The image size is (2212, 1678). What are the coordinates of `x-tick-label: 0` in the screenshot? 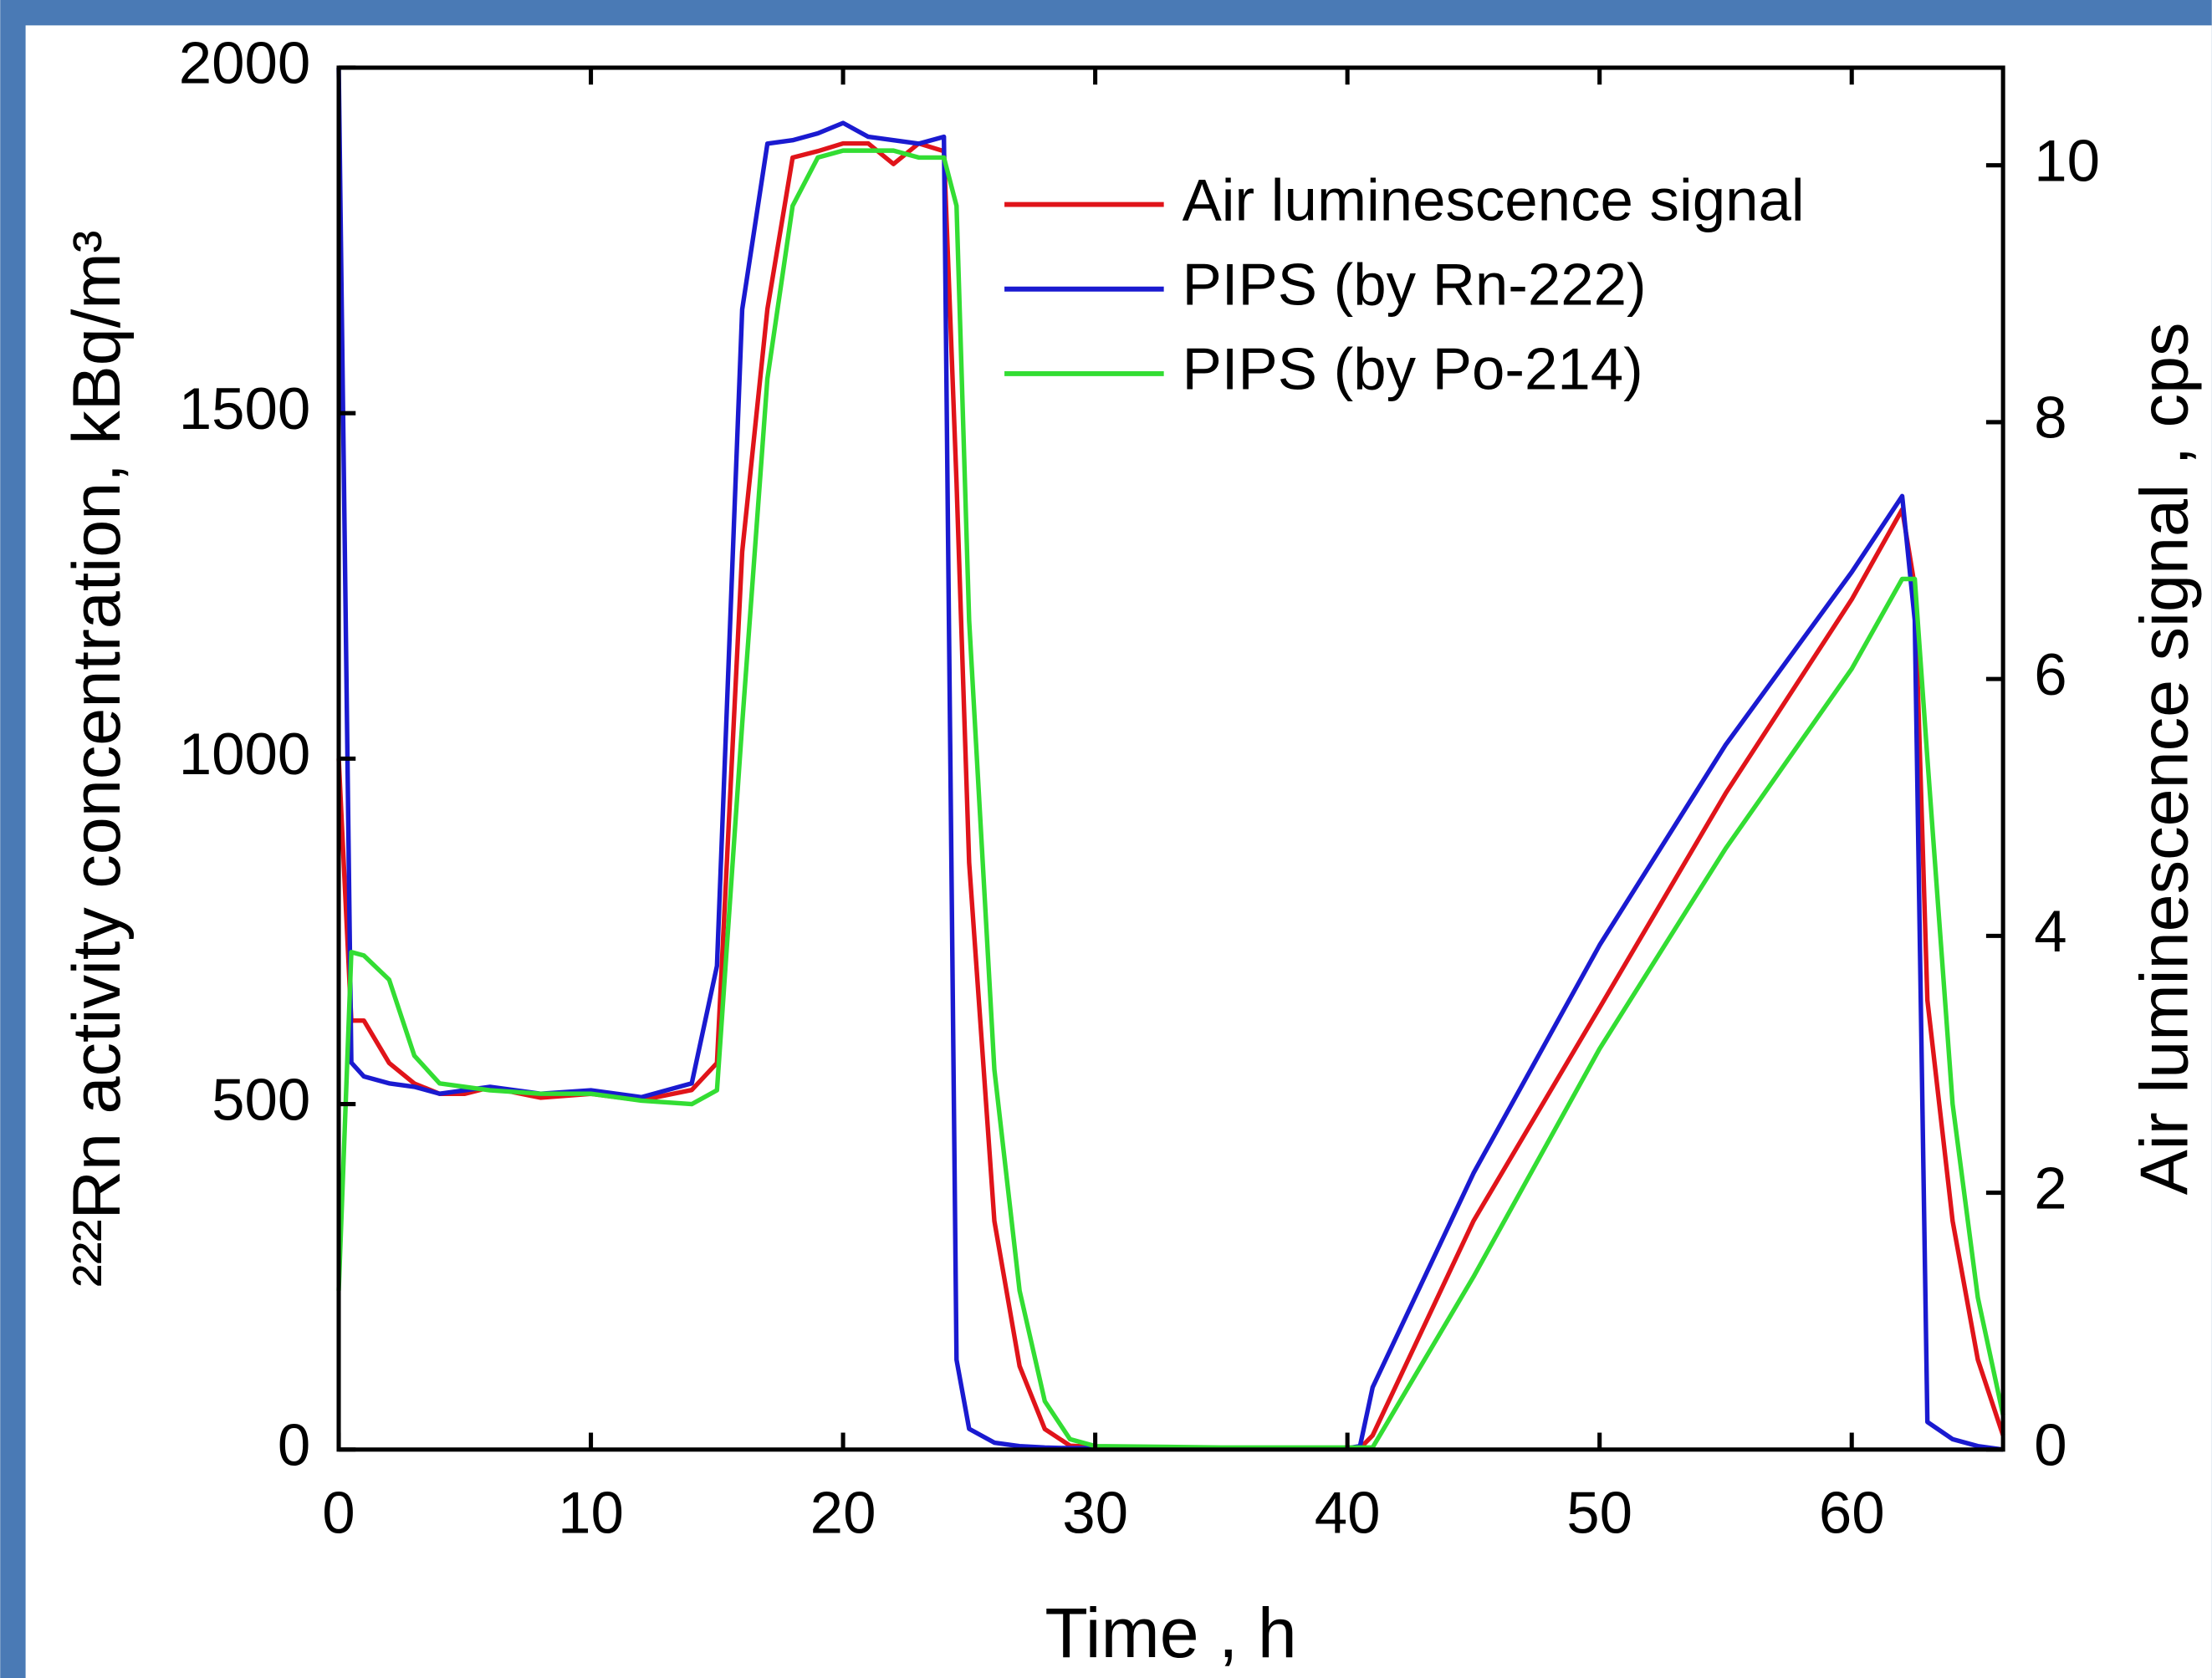 It's located at (339, 1513).